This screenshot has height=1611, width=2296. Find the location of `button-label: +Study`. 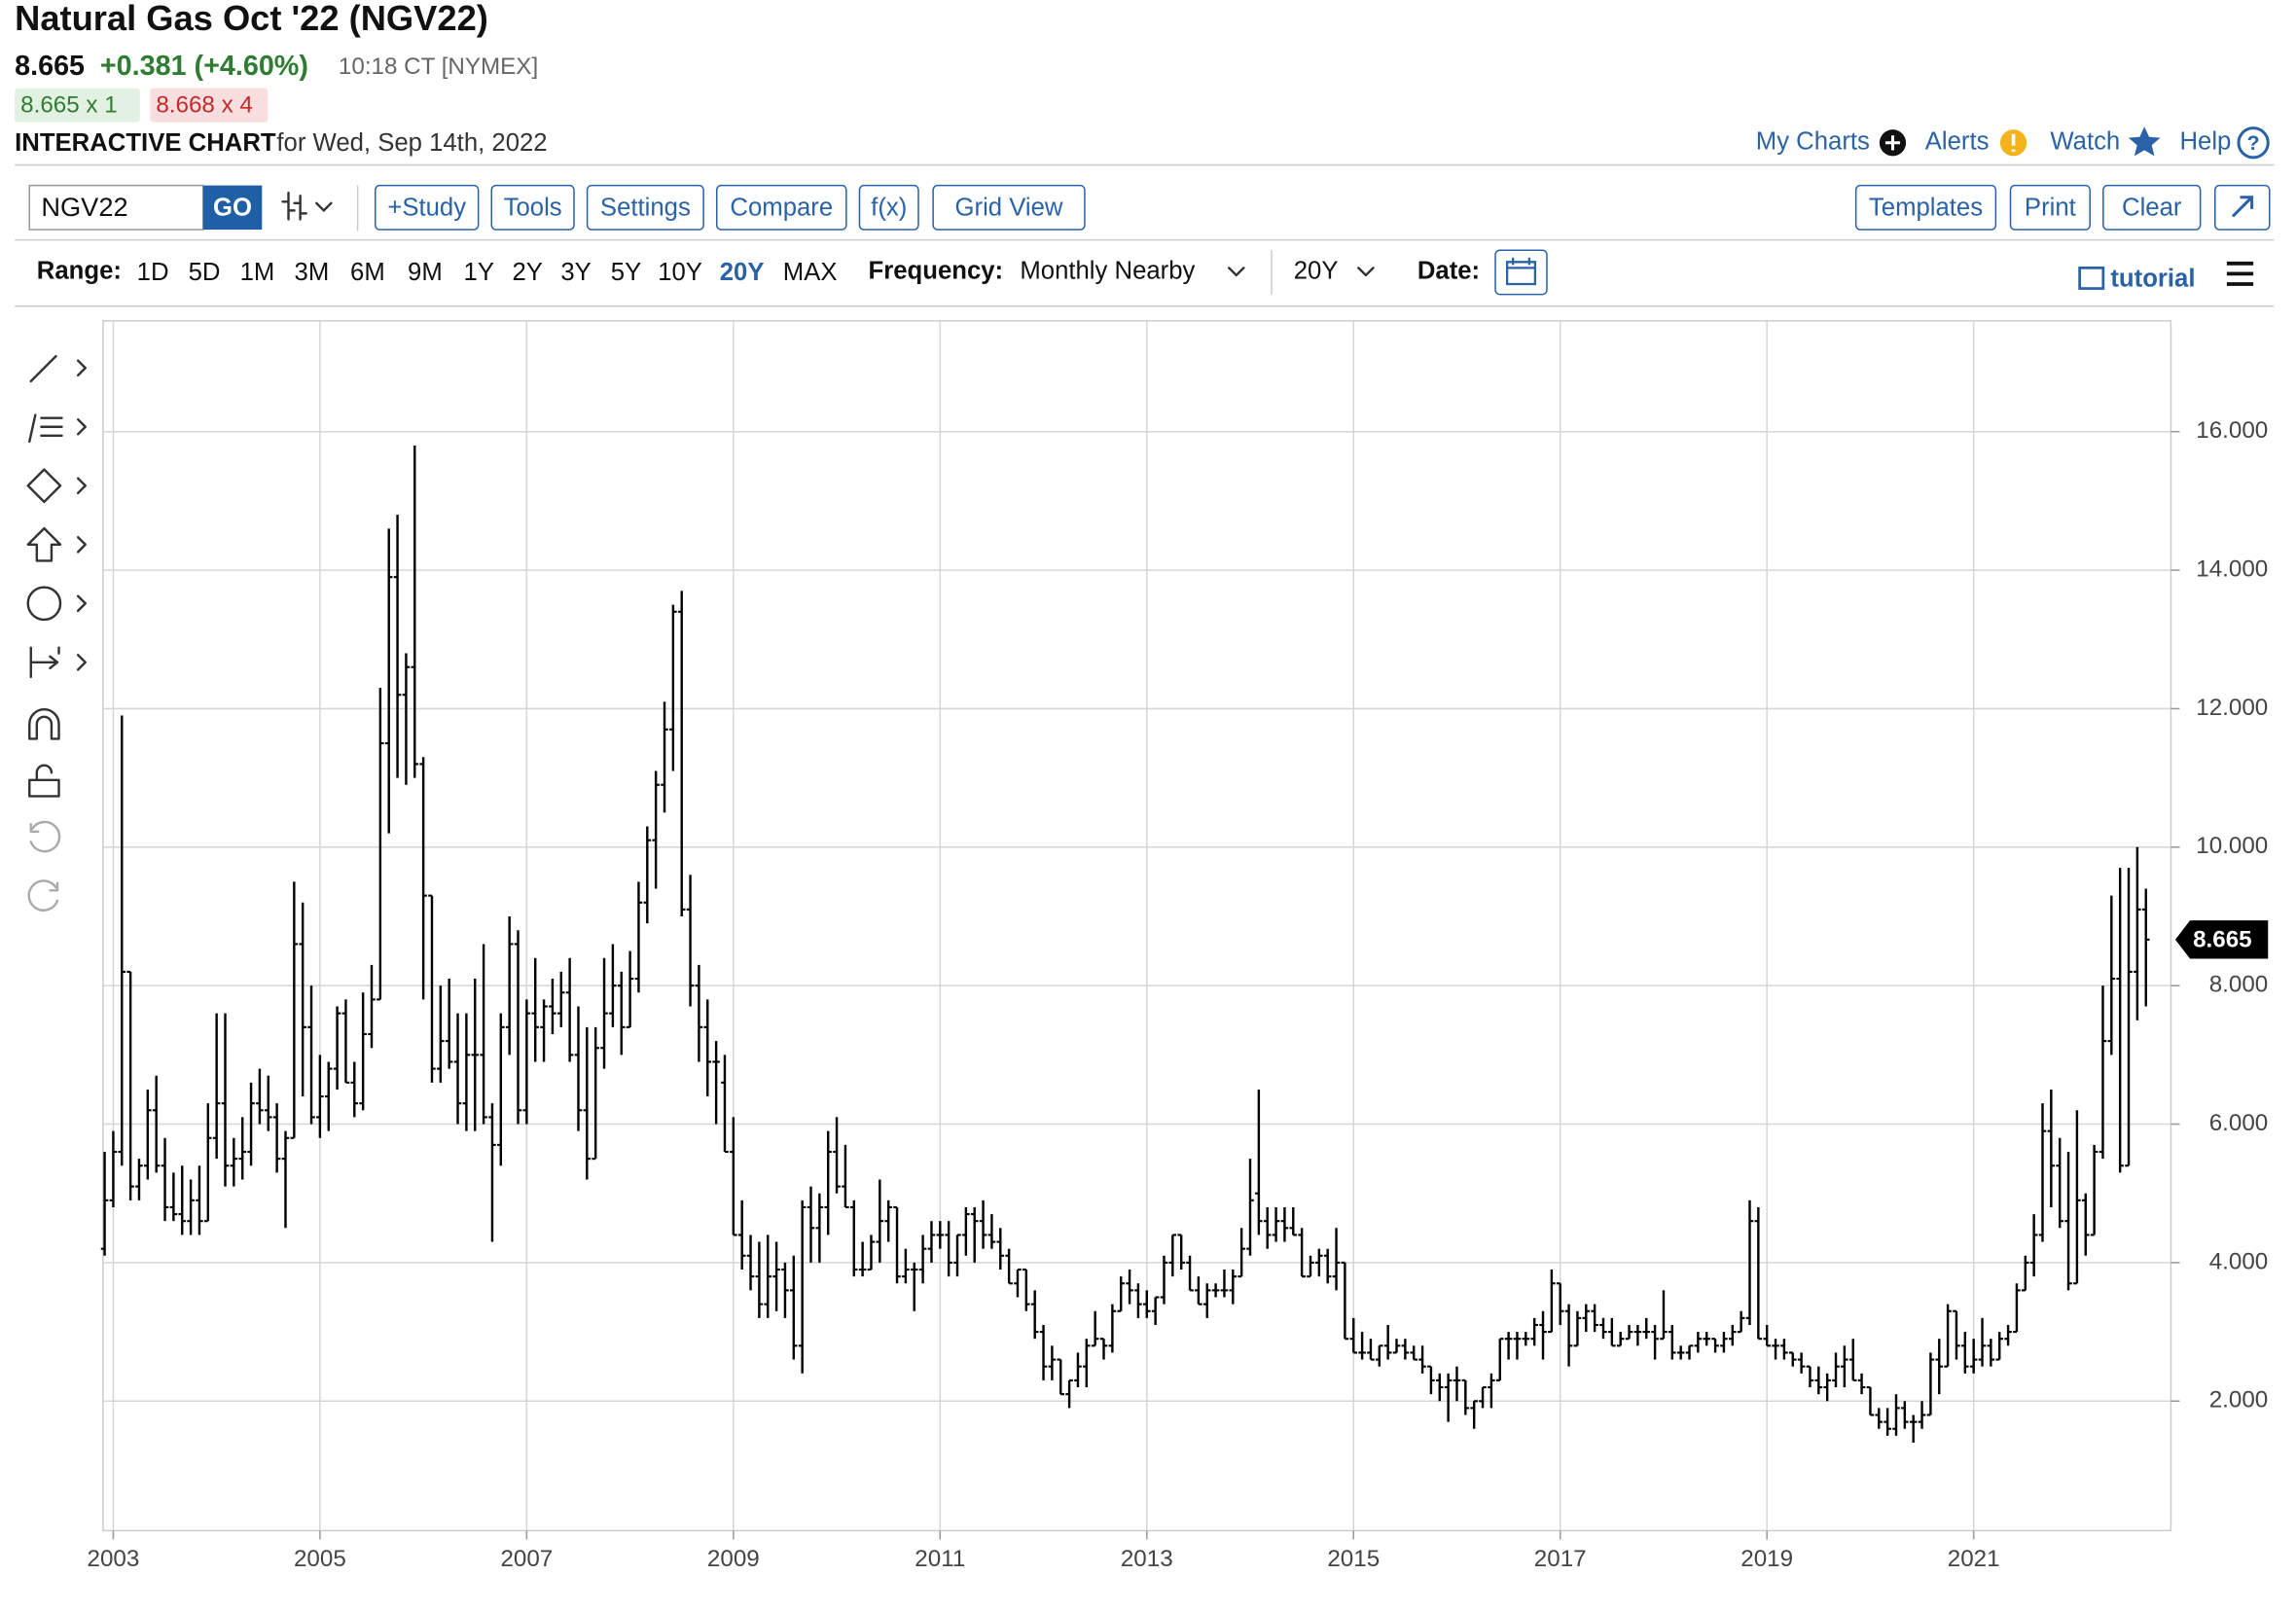

button-label: +Study is located at coordinates (426, 208).